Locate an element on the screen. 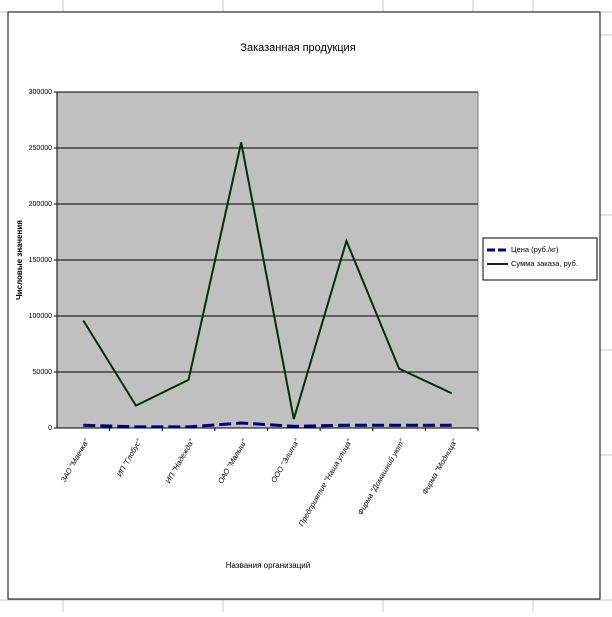 The width and height of the screenshot is (612, 617). y-axis-label: Числовые значения is located at coordinates (19, 260).